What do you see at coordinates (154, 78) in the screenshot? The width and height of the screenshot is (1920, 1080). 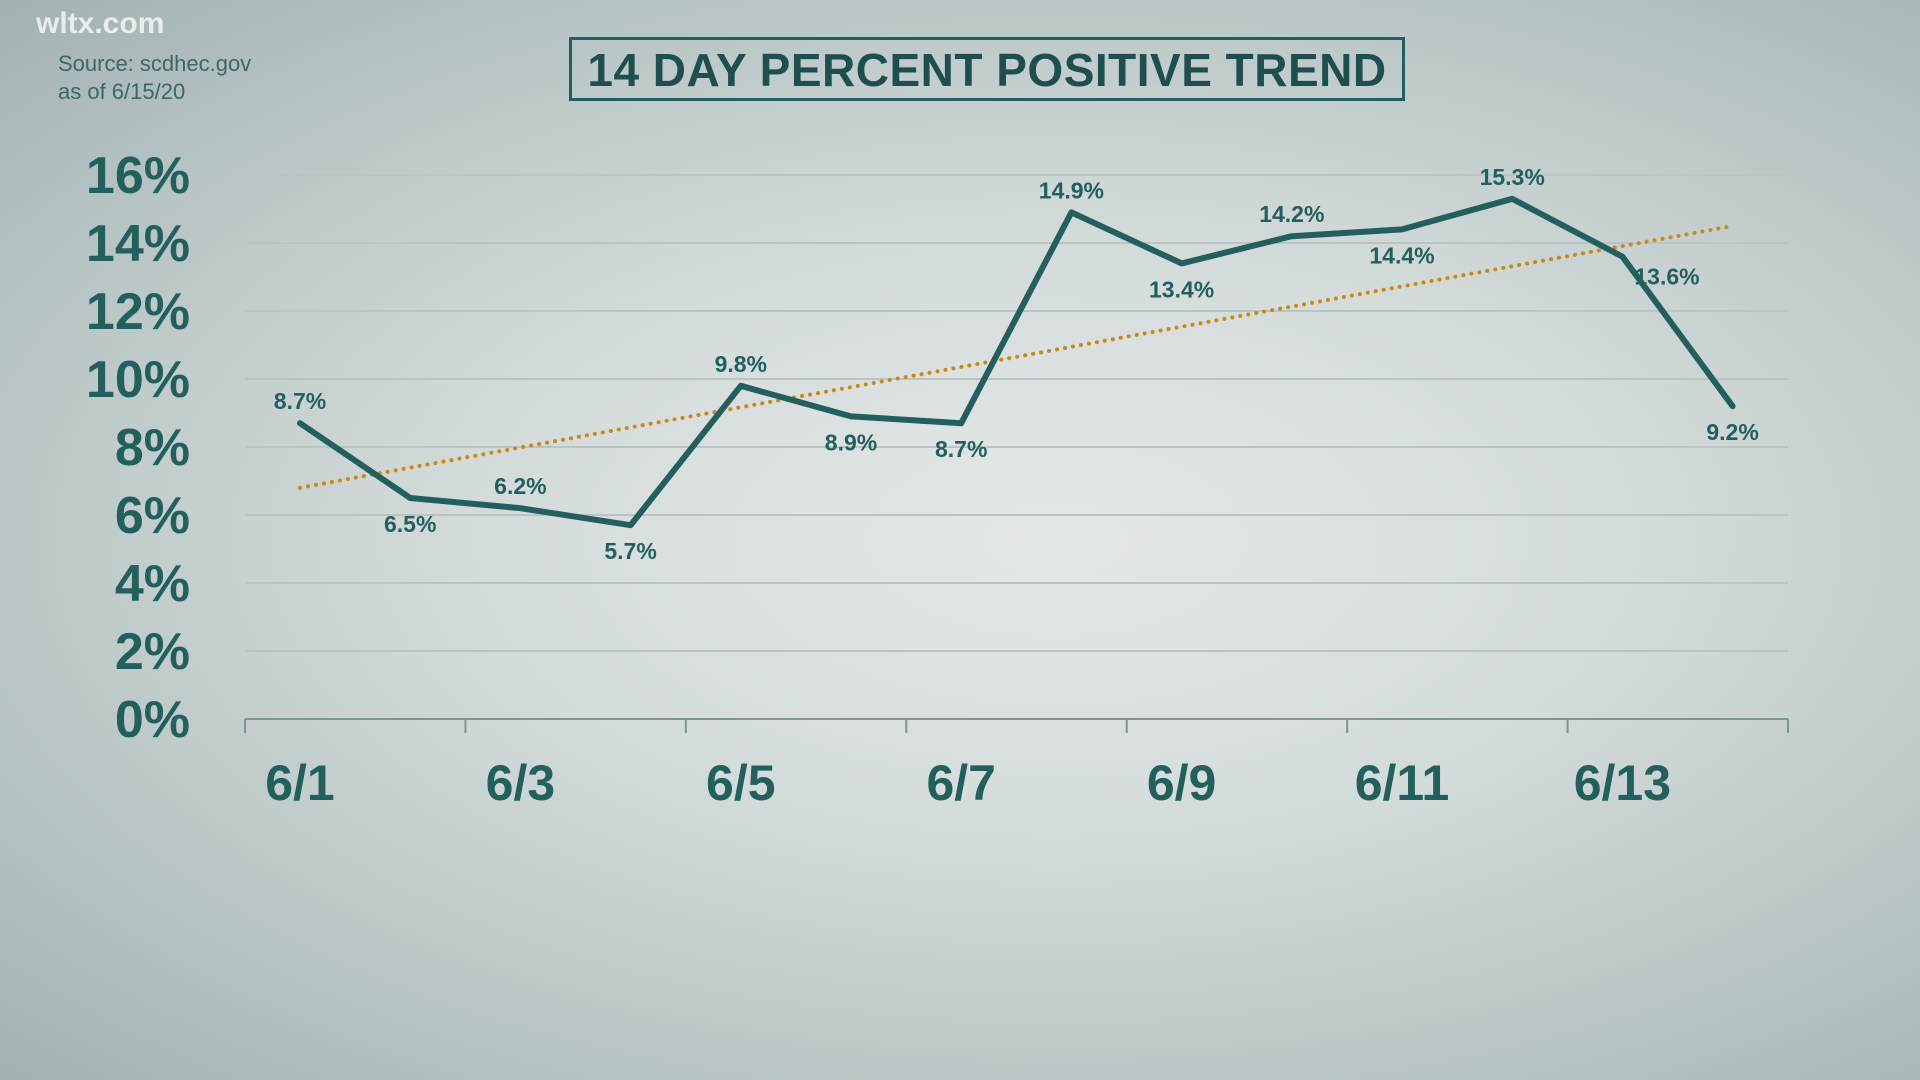 I see `source-note: Source: scdhec.gov as of 6/15/20` at bounding box center [154, 78].